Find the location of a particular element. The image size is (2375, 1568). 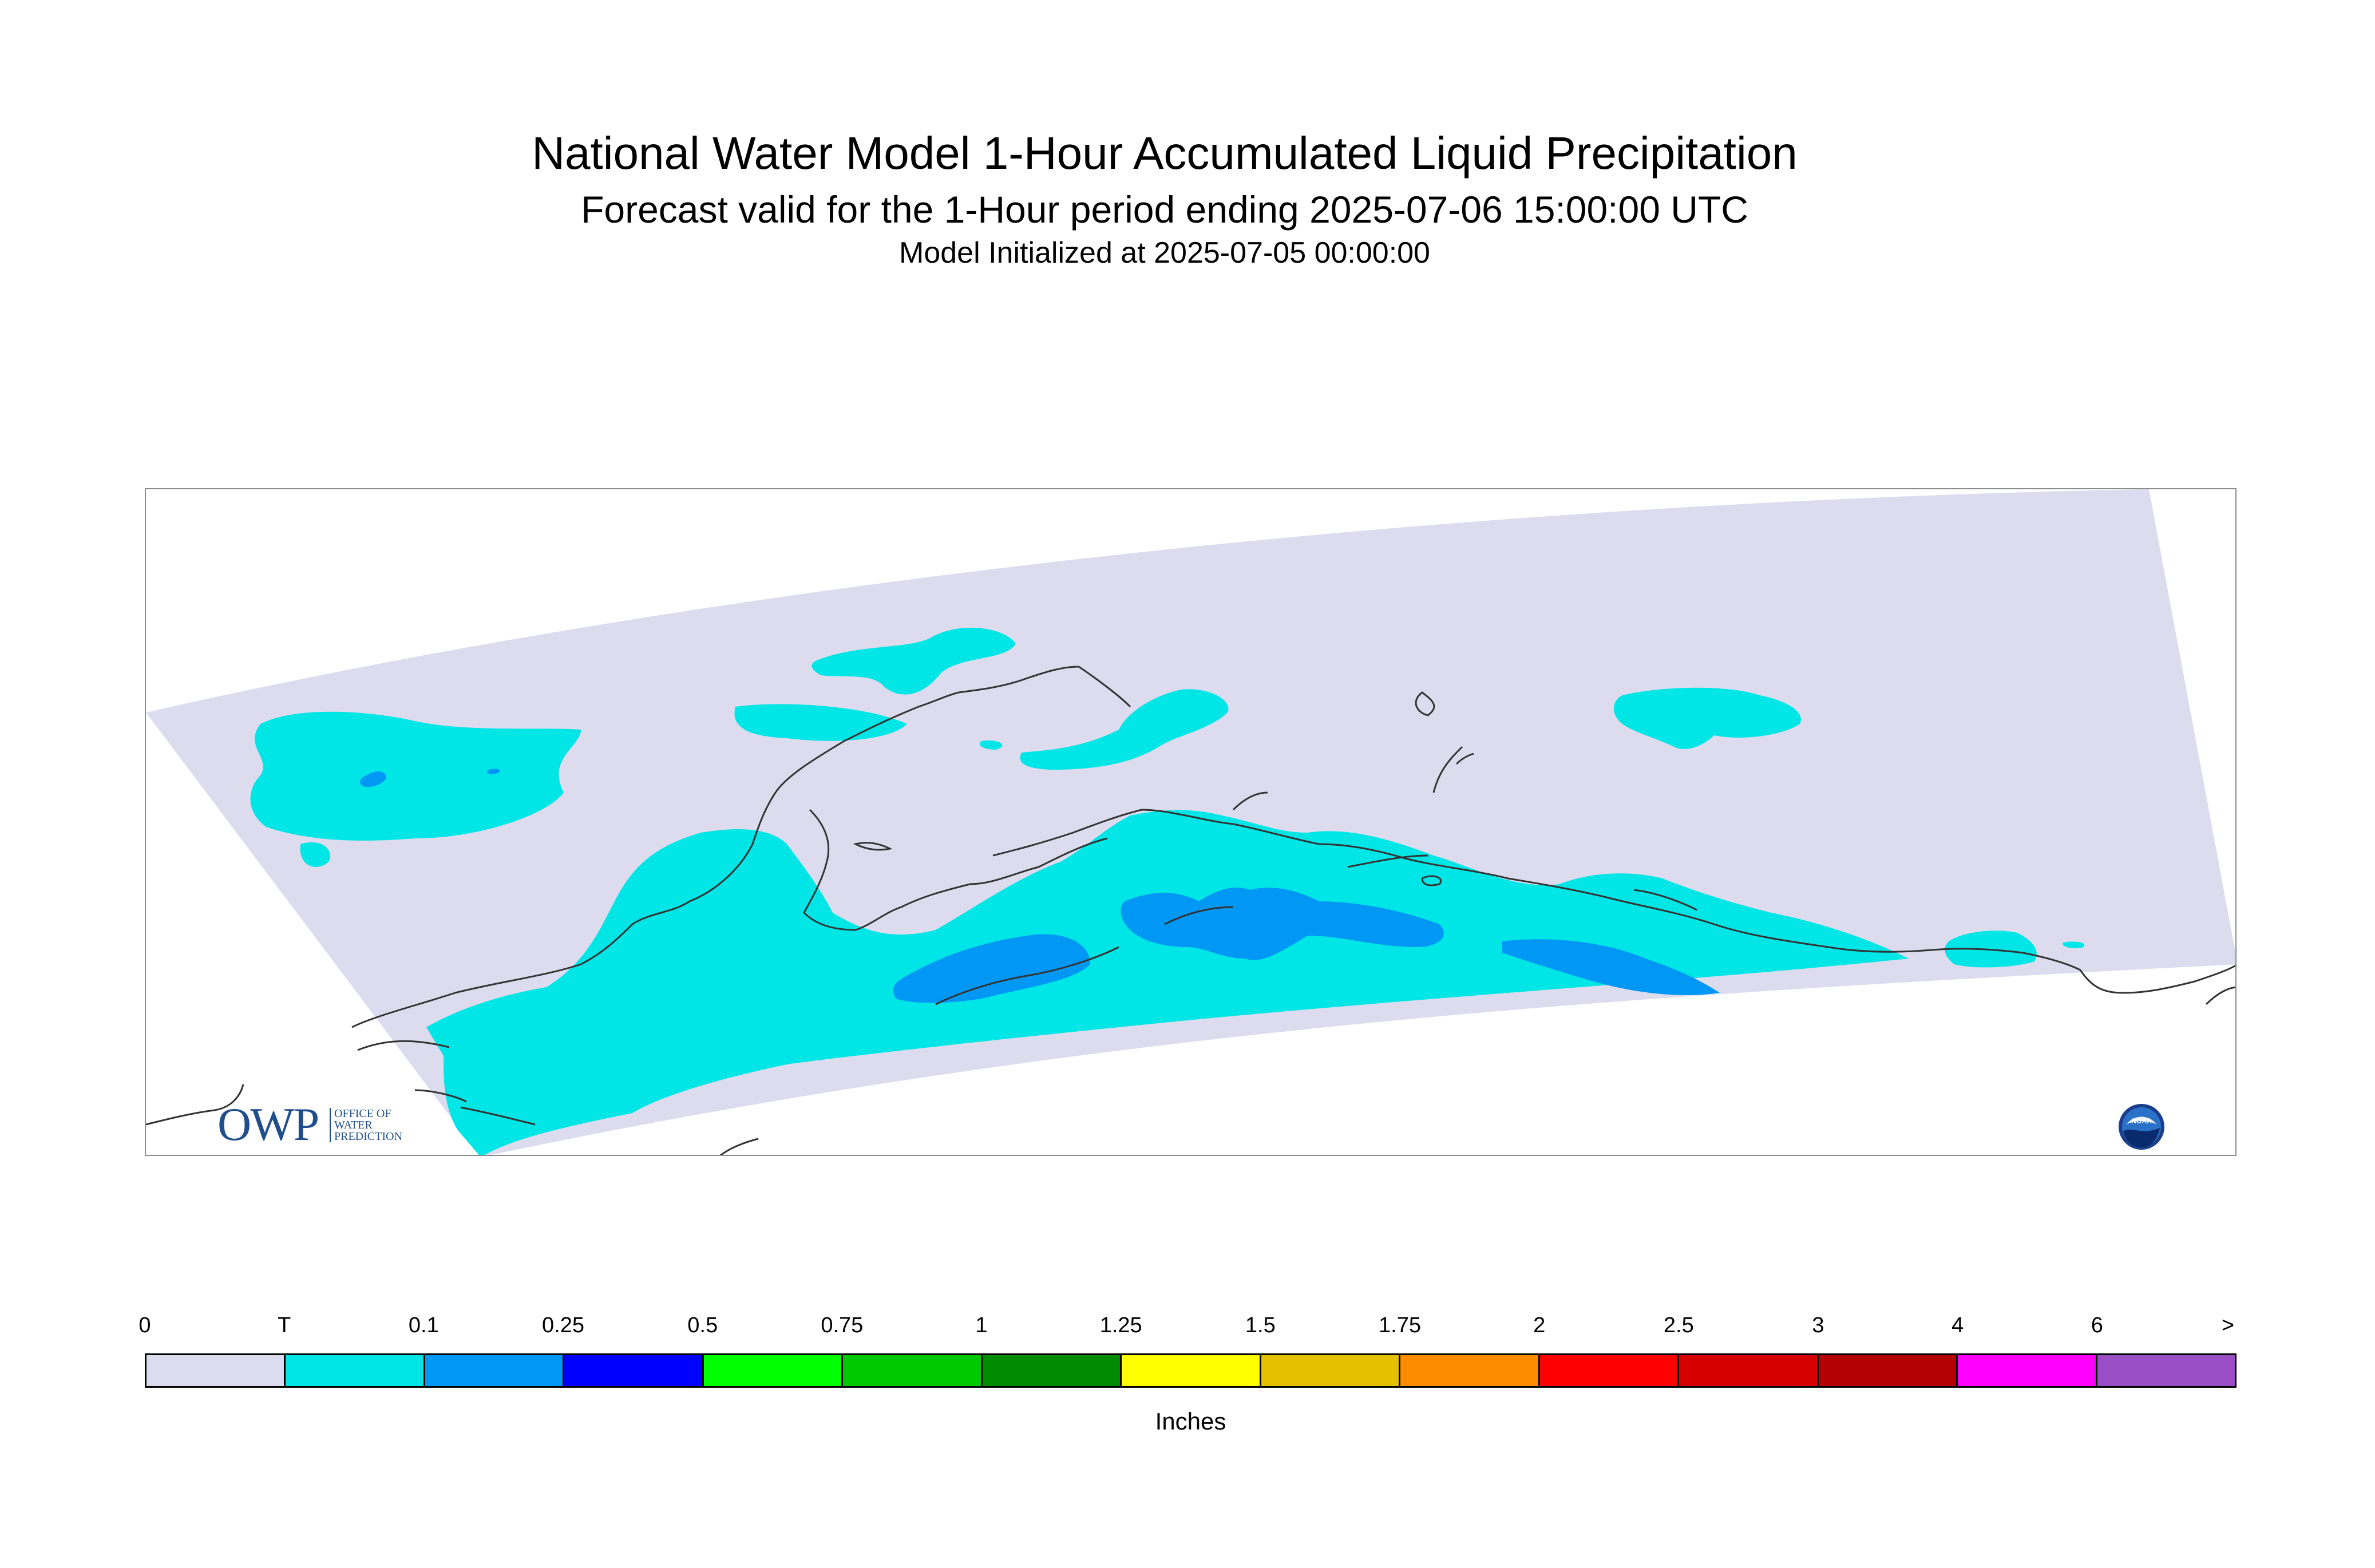

legend-tick: 1.5 is located at coordinates (1260, 1325).